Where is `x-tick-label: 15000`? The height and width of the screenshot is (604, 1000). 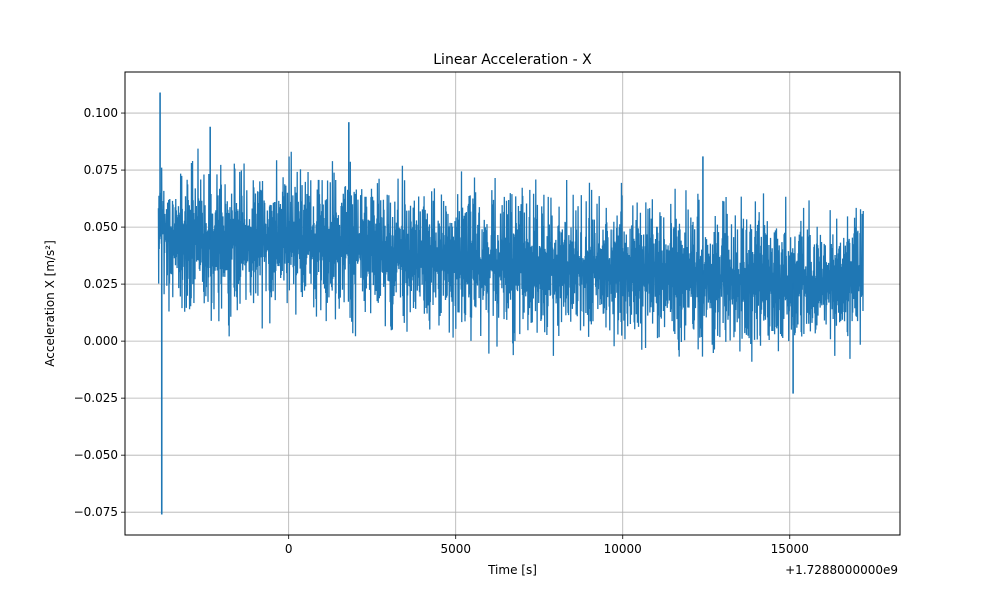 x-tick-label: 15000 is located at coordinates (790, 549).